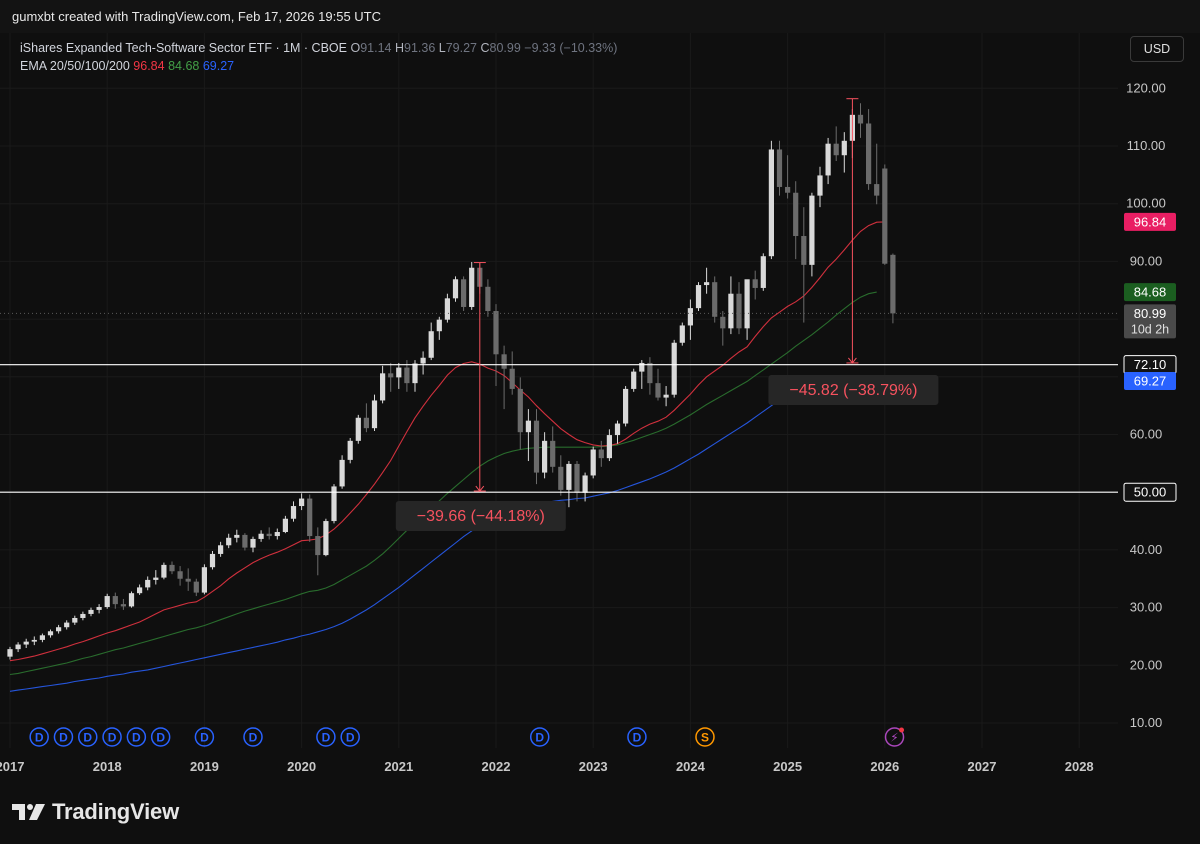 The image size is (1200, 844). What do you see at coordinates (1157, 49) in the screenshot?
I see `currency-button: USD` at bounding box center [1157, 49].